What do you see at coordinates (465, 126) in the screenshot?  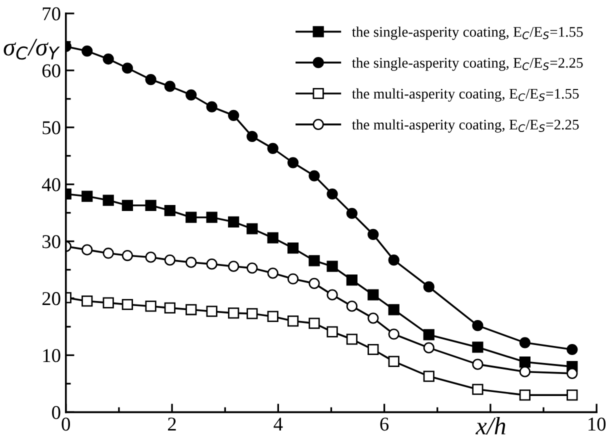 I see `legend-label: the multi-asperity coating, E$_{C}$/E$_{S}$=2.25` at bounding box center [465, 126].